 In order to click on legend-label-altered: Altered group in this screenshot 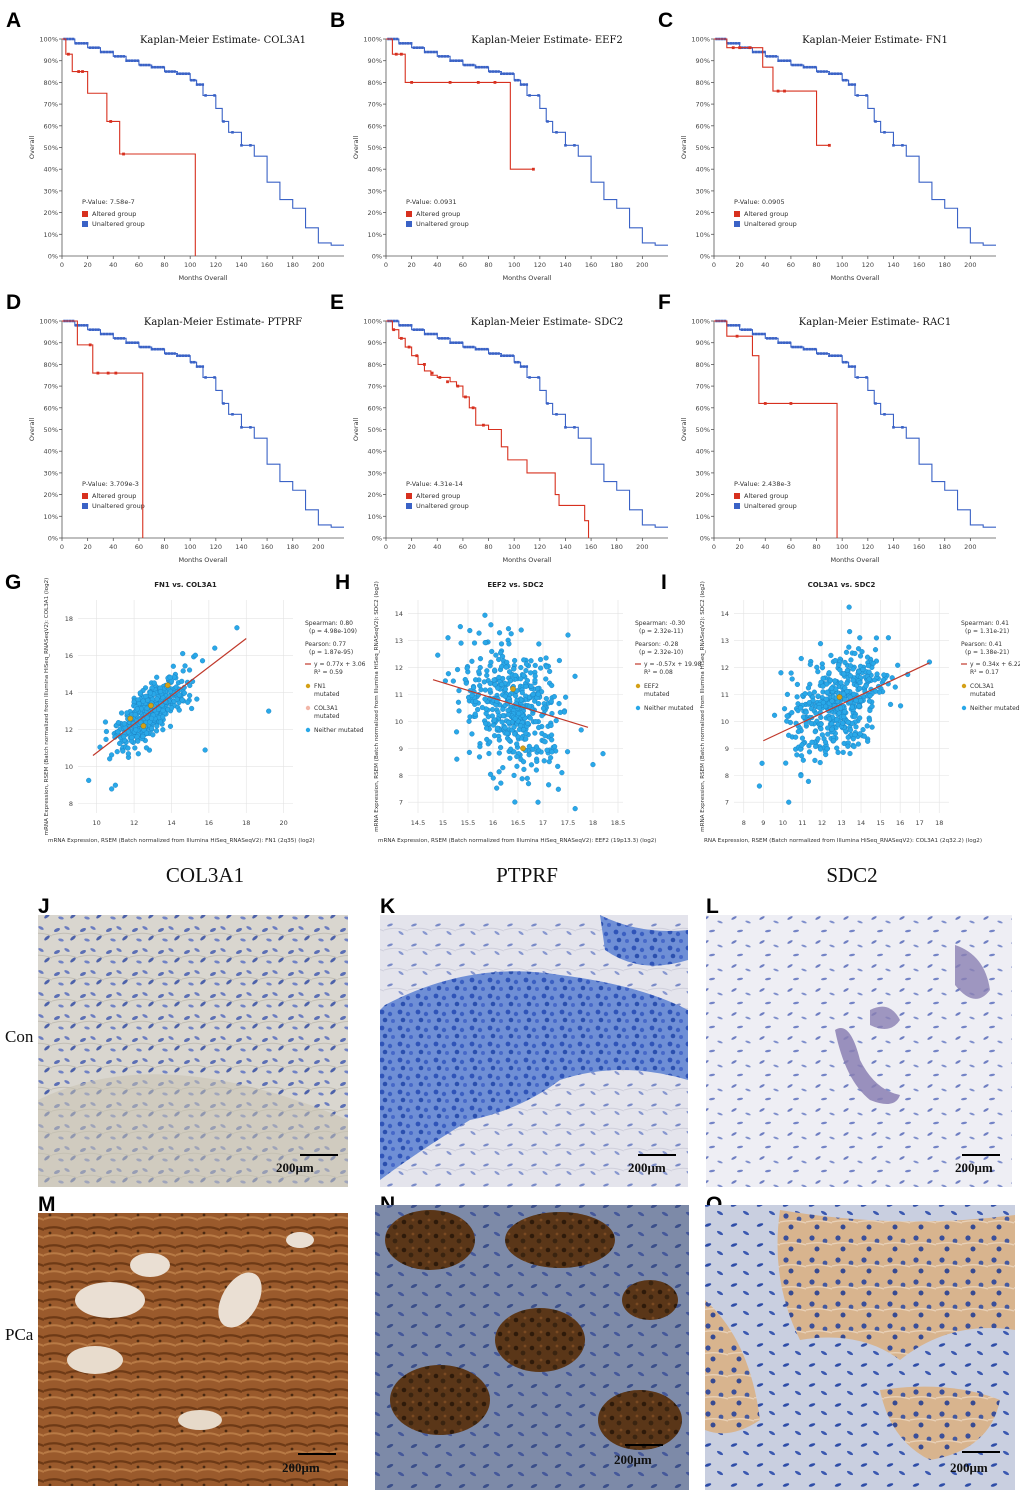, I will do `click(438, 496)`.